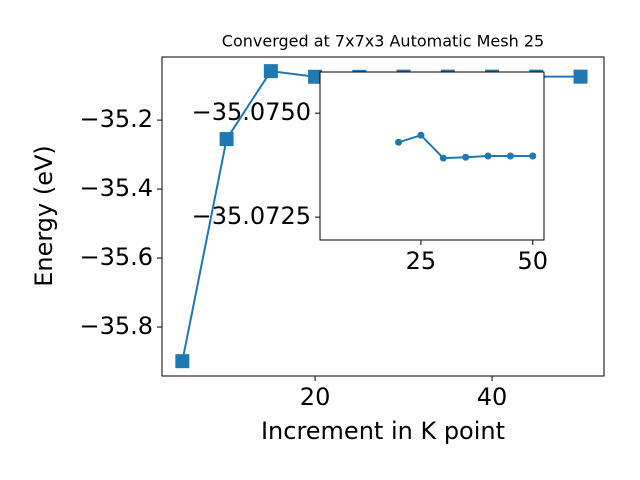 The height and width of the screenshot is (480, 640). Describe the element at coordinates (44, 216) in the screenshot. I see `y-axis-label: Energy (eV)` at that location.